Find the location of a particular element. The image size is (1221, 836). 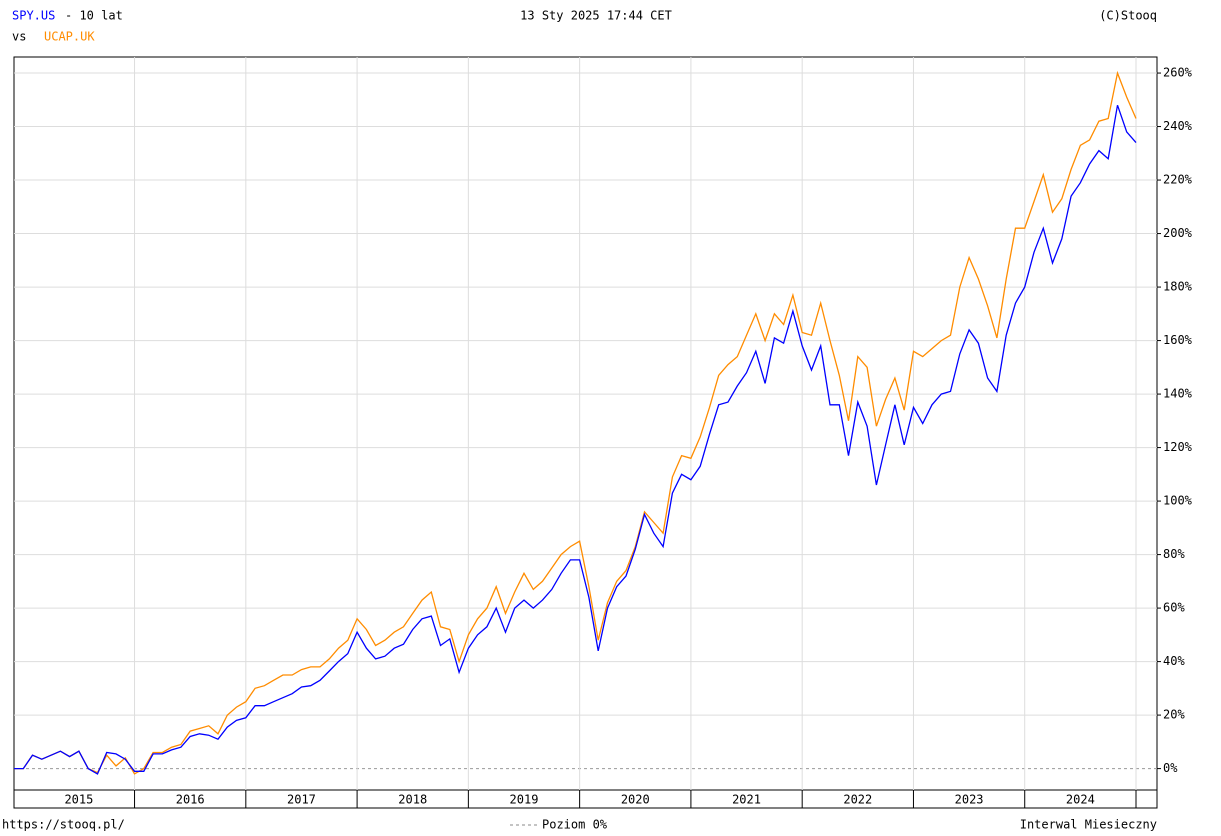

y-tick-label: 220% is located at coordinates (1178, 180).